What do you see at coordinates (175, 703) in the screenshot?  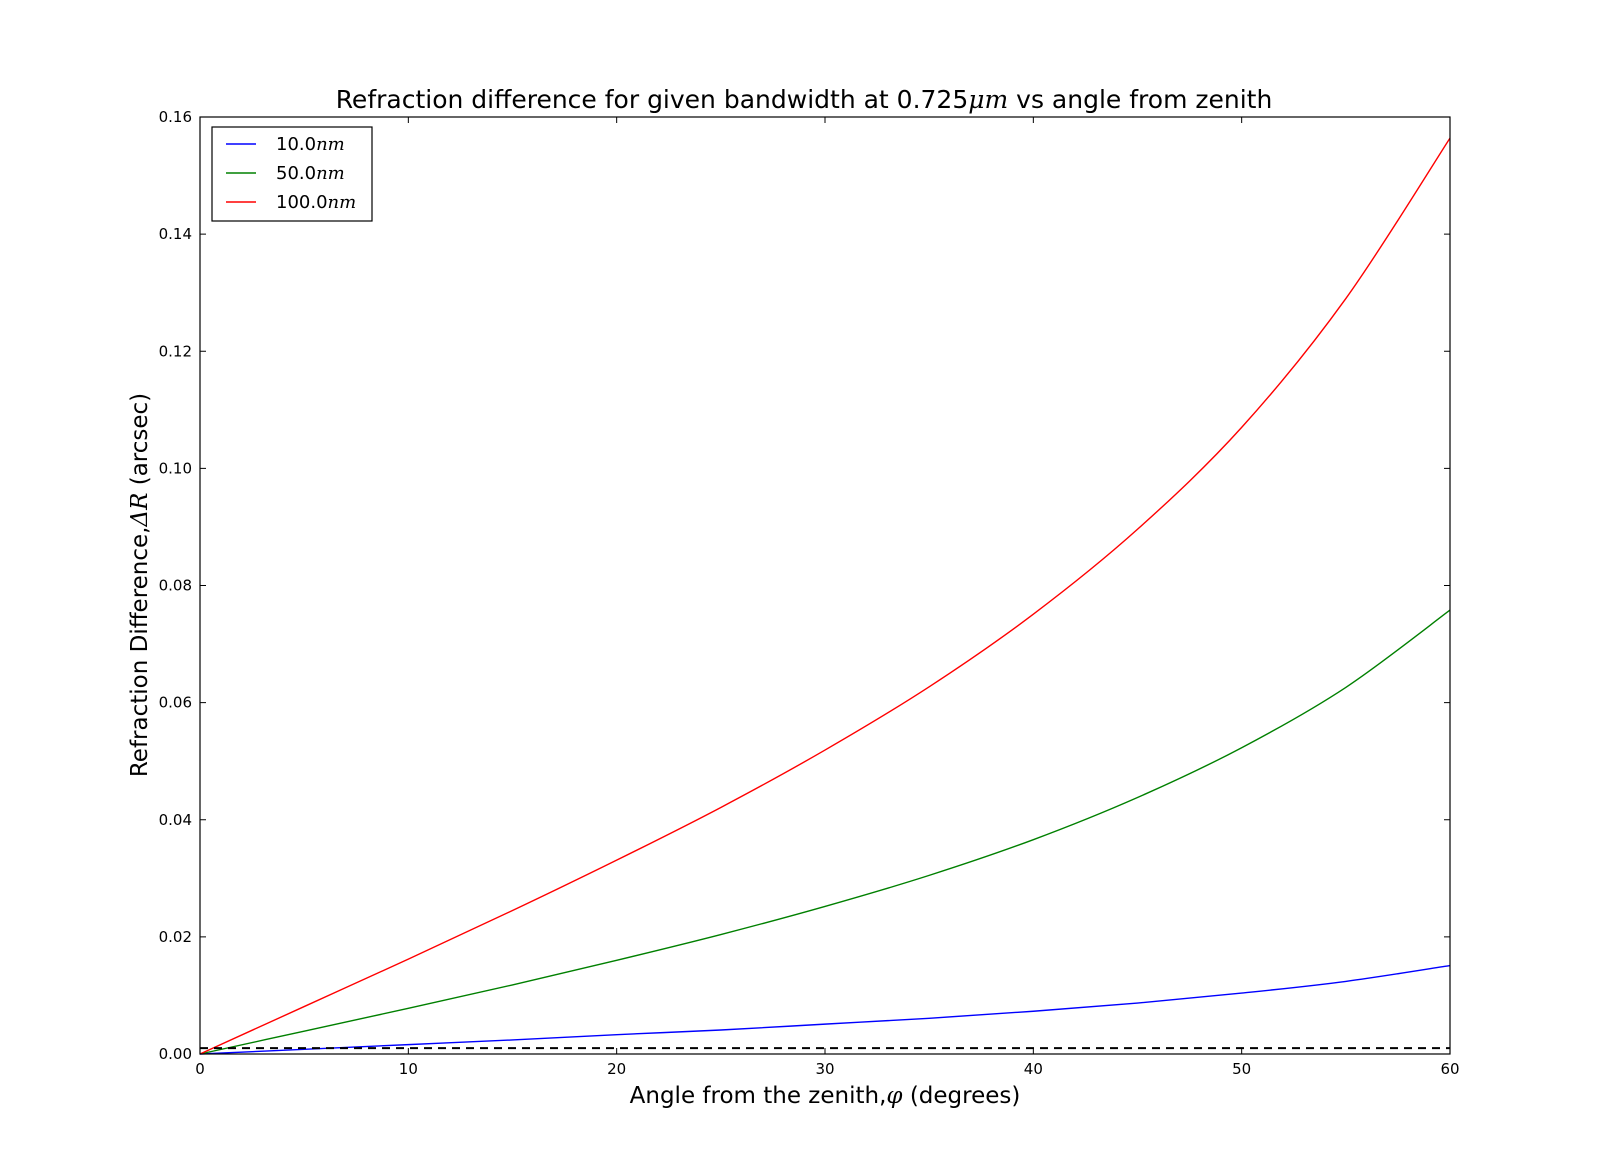 I see `y-tick-label: 0.06` at bounding box center [175, 703].